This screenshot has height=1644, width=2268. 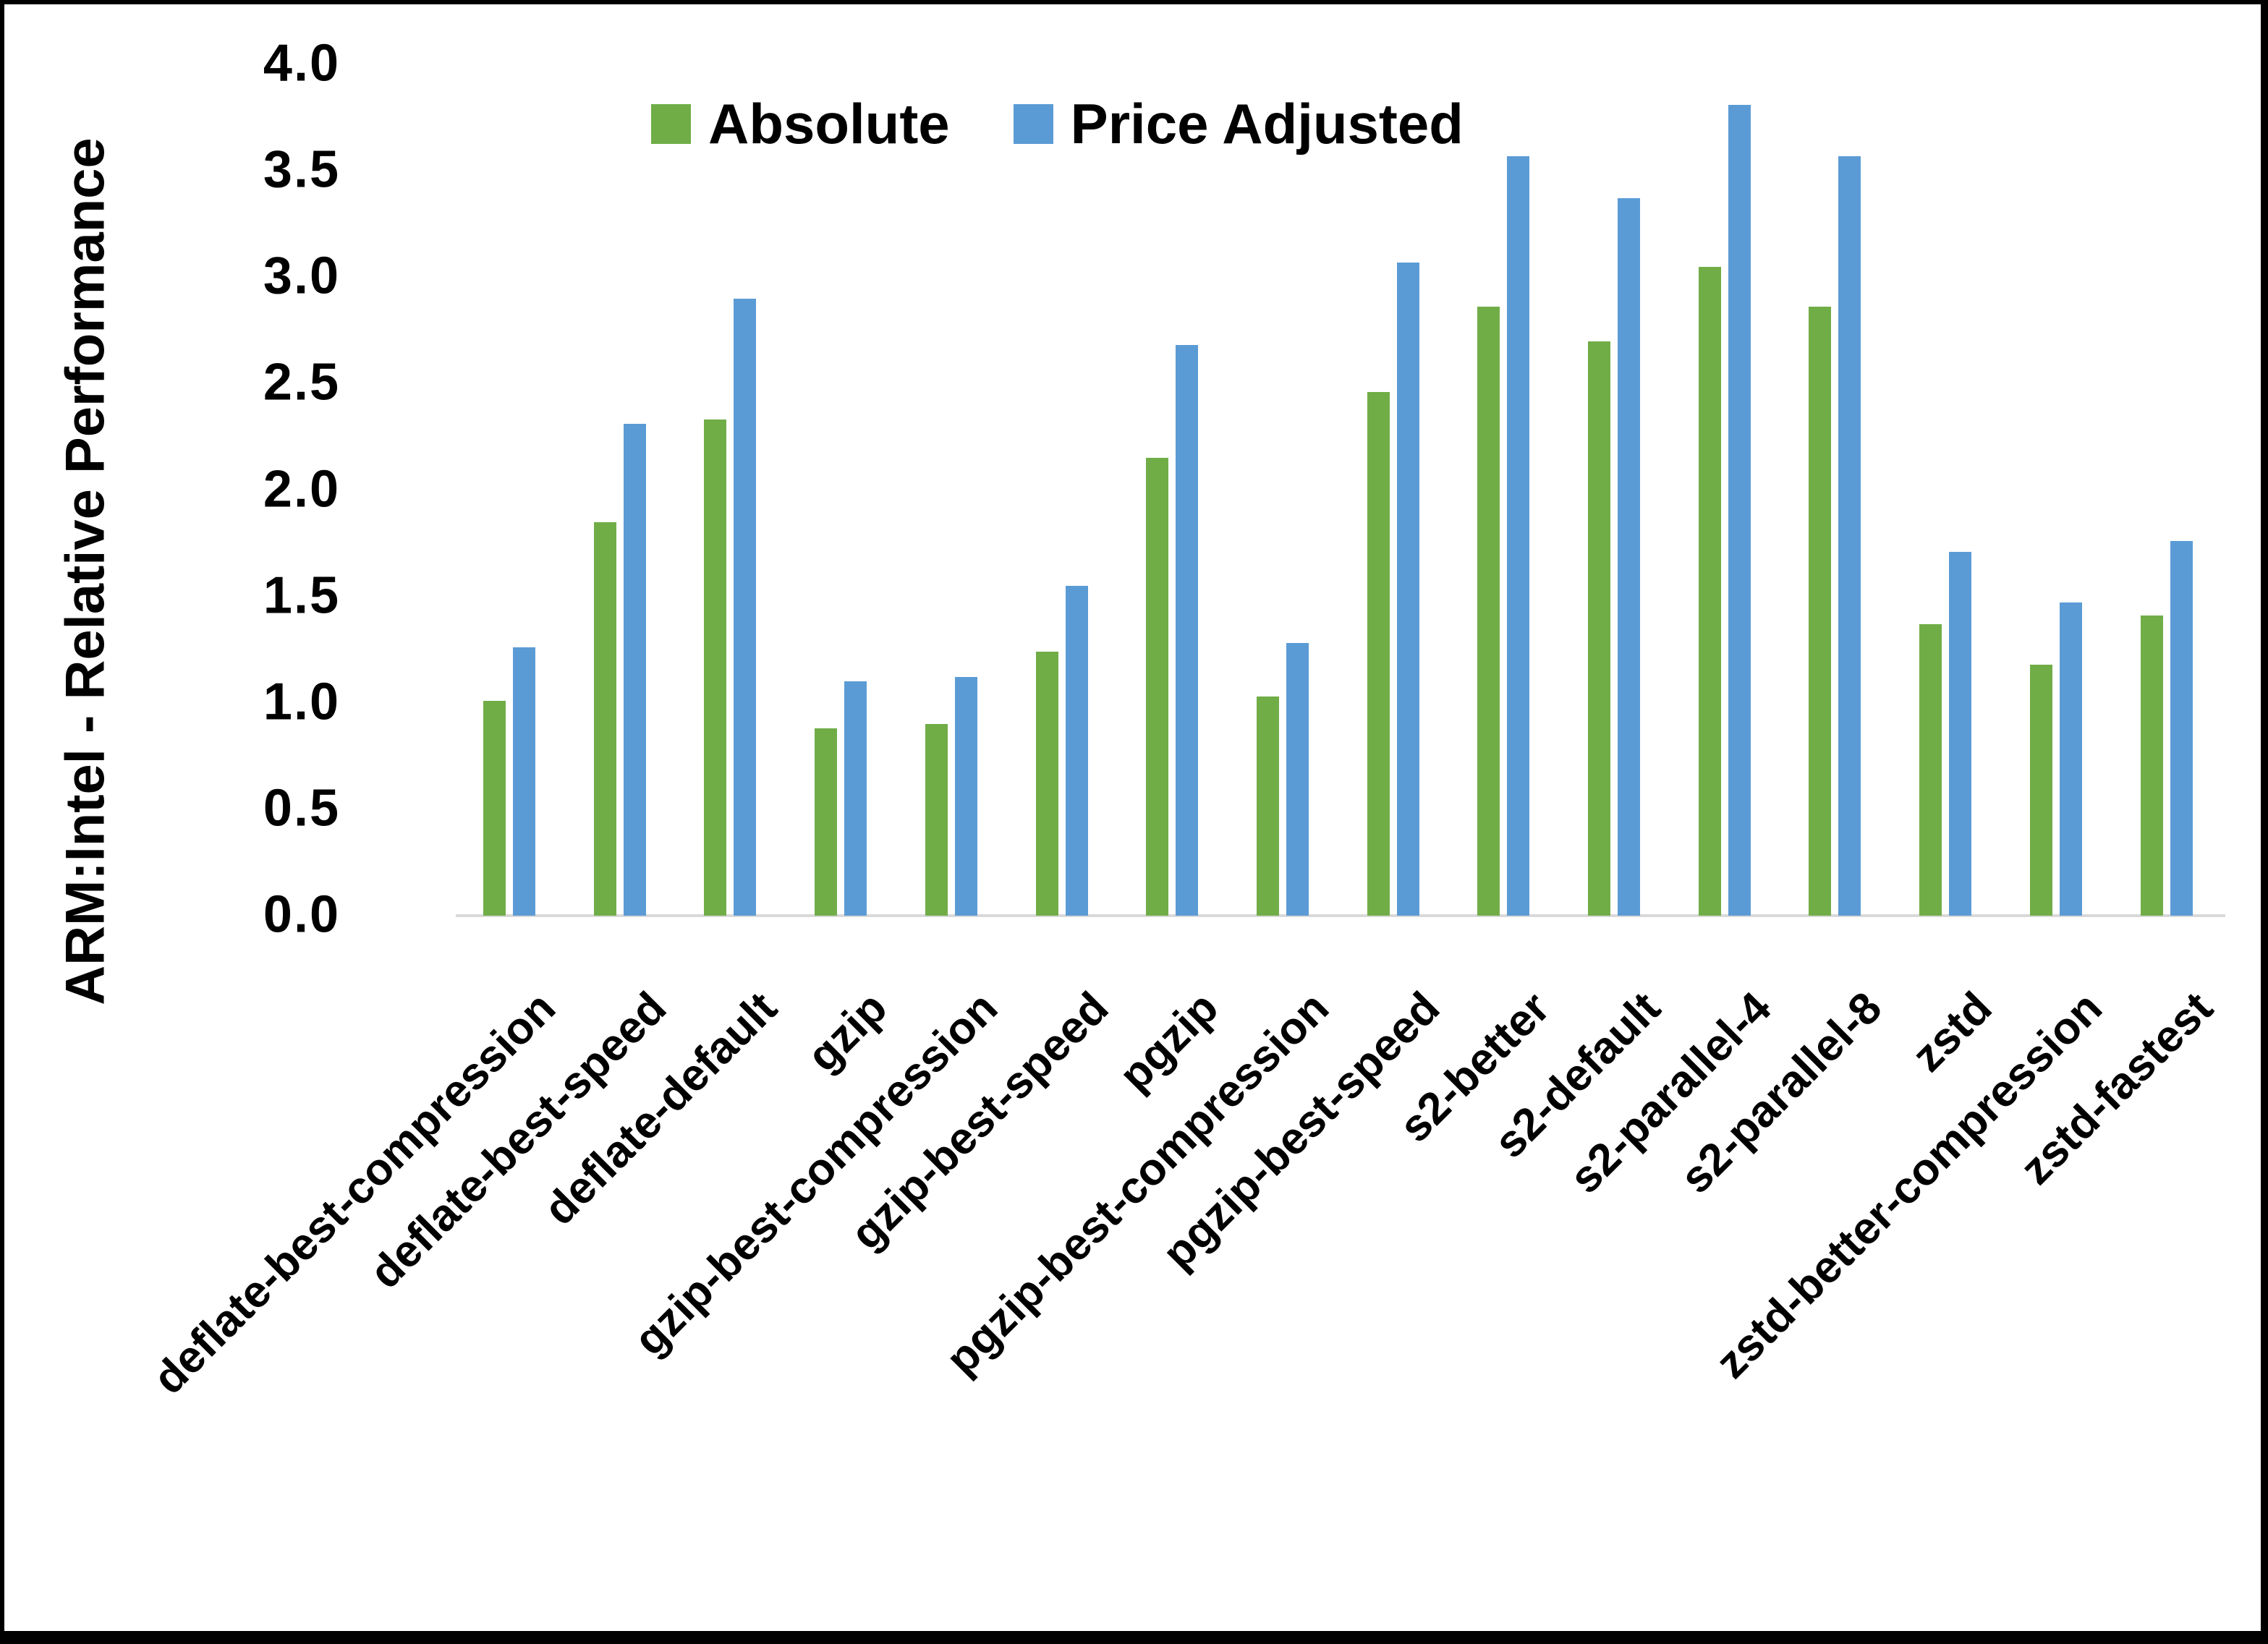 What do you see at coordinates (1629, 557) in the screenshot?
I see `bar-s2-default-price-adjusted` at bounding box center [1629, 557].